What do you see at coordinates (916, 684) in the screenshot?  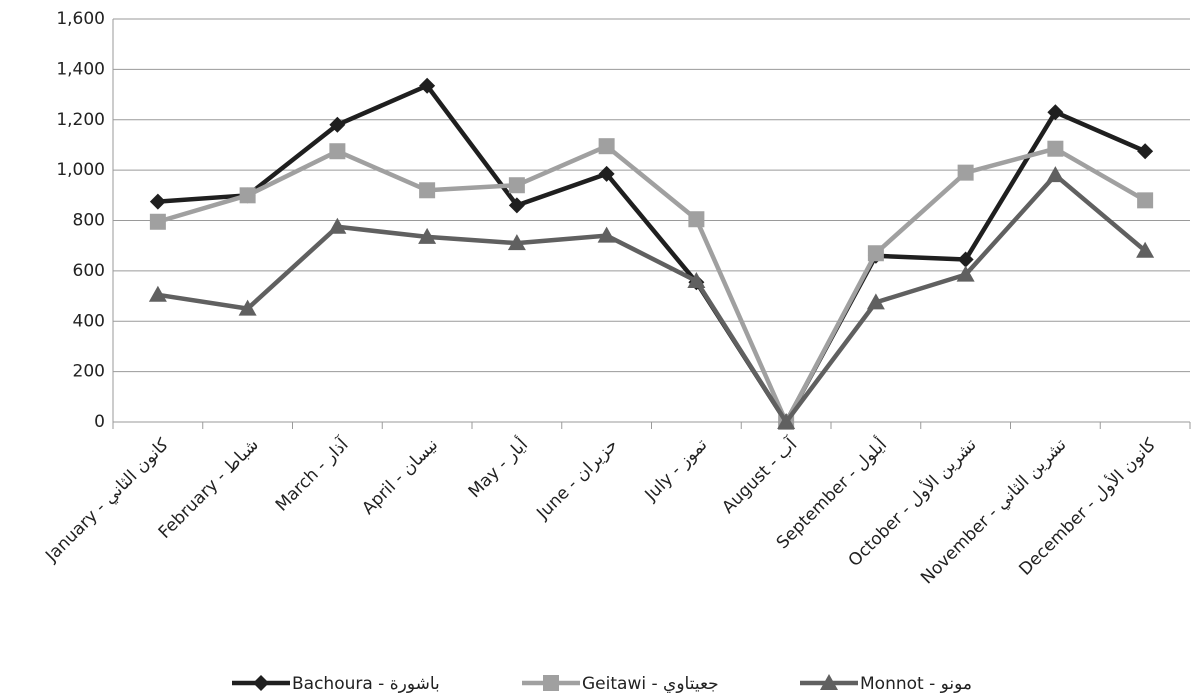 I see `legend-label: Monnot - مونو` at bounding box center [916, 684].